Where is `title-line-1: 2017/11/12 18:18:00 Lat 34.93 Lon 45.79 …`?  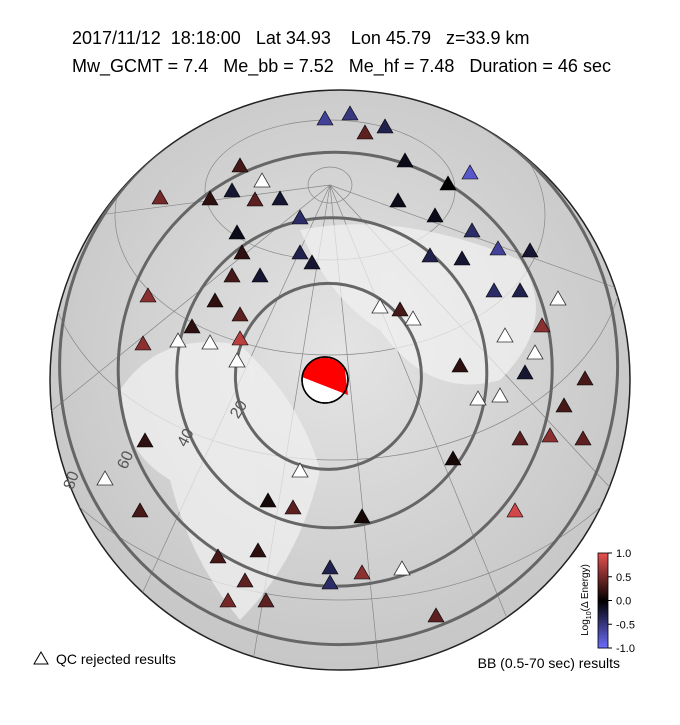
title-line-1: 2017/11/12 18:18:00 Lat 34.93 Lon 45.79 … is located at coordinates (301, 38).